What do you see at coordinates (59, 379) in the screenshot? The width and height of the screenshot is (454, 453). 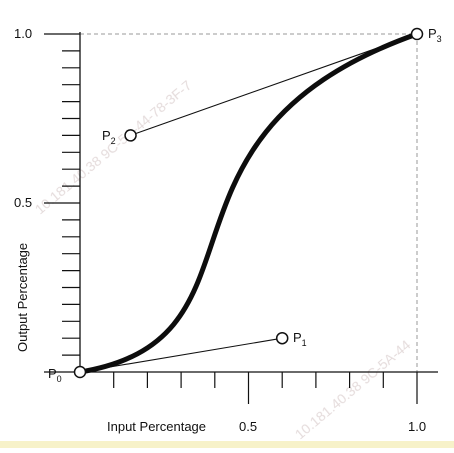 I see `point-label-p0-sub: 0` at bounding box center [59, 379].